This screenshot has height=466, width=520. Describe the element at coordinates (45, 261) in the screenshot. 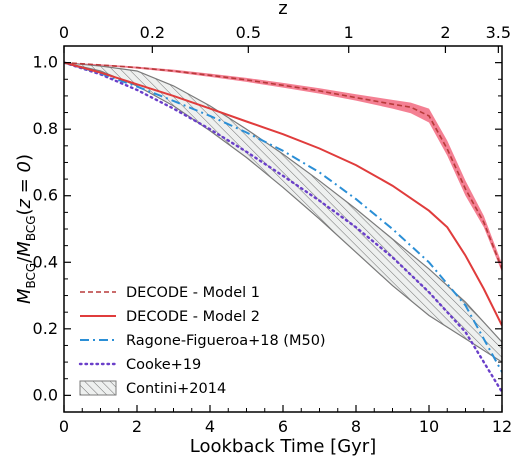

I see `y-tick-label-0.4: 0.4` at that location.